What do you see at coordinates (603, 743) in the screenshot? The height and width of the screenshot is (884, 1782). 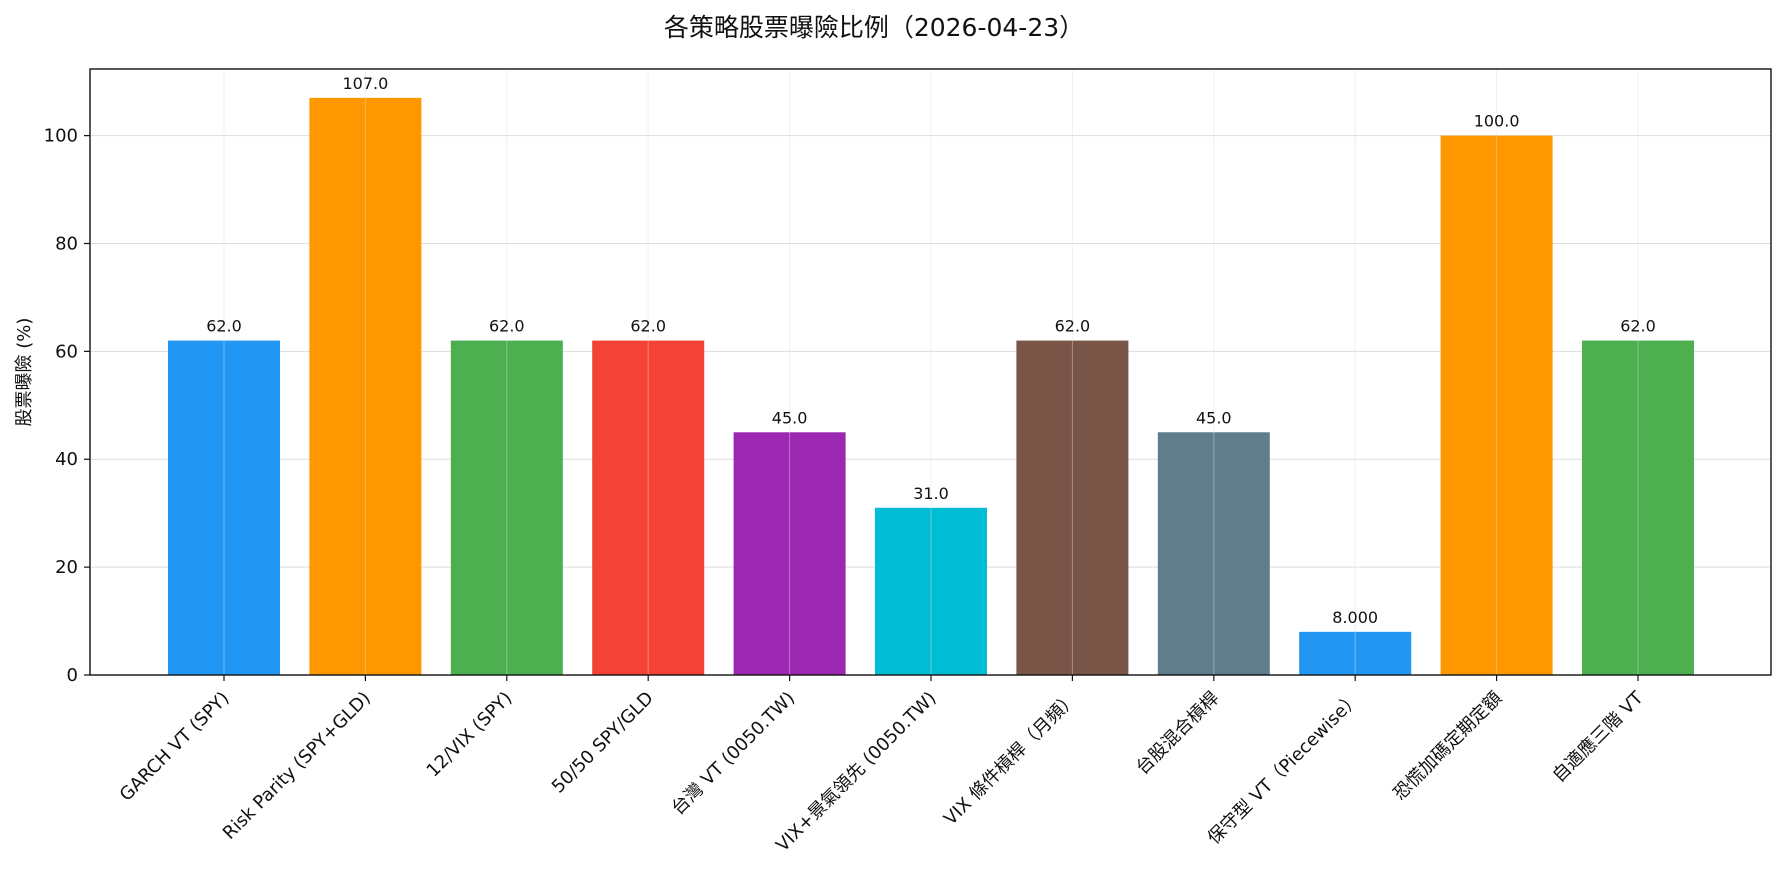 I see `x-tick-label: 50/50 SPY/GLD` at bounding box center [603, 743].